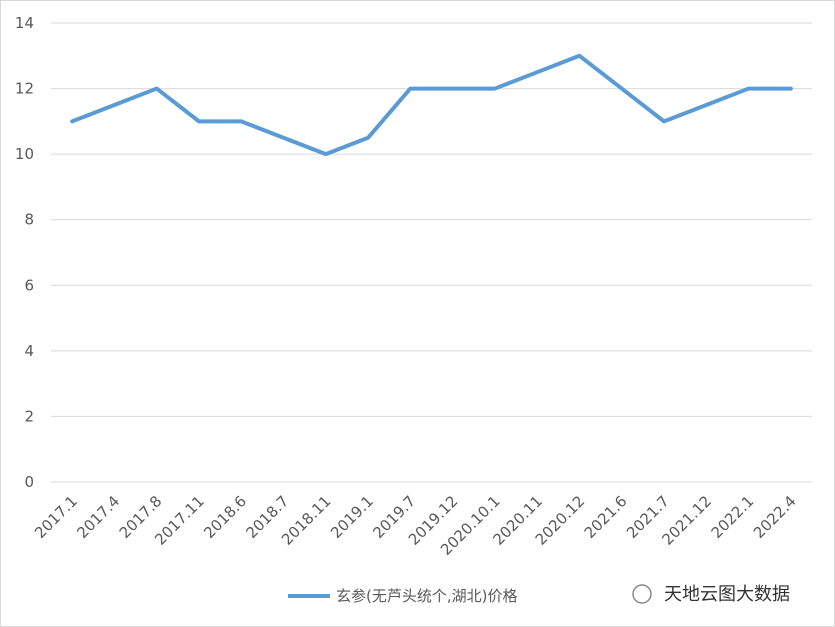  What do you see at coordinates (431, 105) in the screenshot?
I see `line-series` at bounding box center [431, 105].